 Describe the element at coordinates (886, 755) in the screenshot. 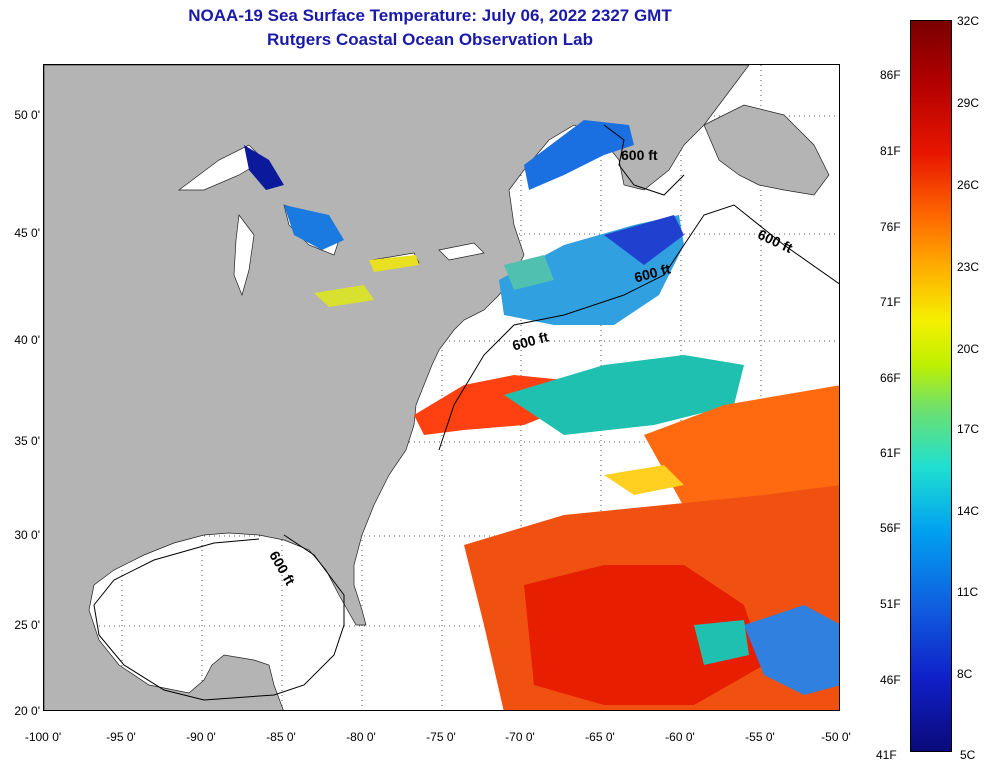

I see `colorbar-fahrenheit-label: 41F` at that location.